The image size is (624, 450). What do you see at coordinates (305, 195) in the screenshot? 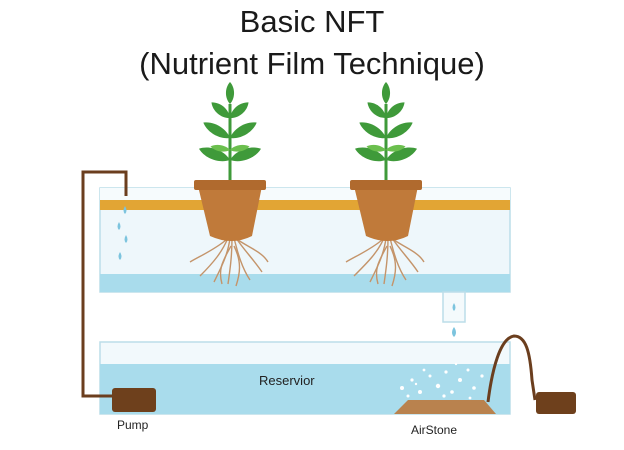
I see `channel-top` at bounding box center [305, 195].